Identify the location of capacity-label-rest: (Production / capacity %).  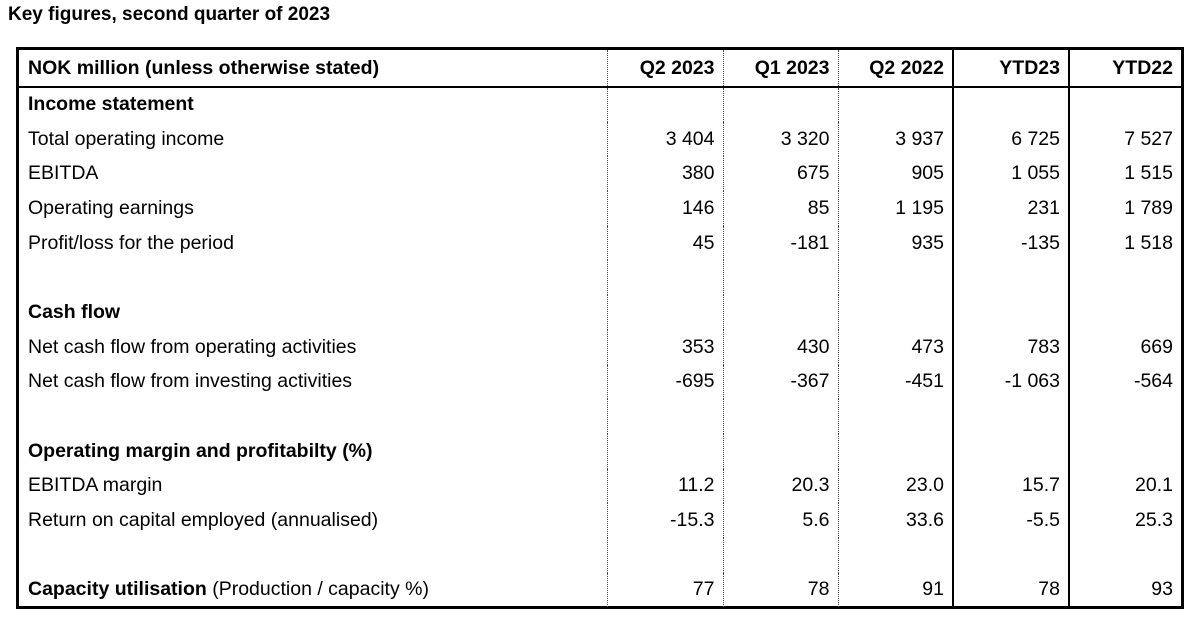
(317, 589).